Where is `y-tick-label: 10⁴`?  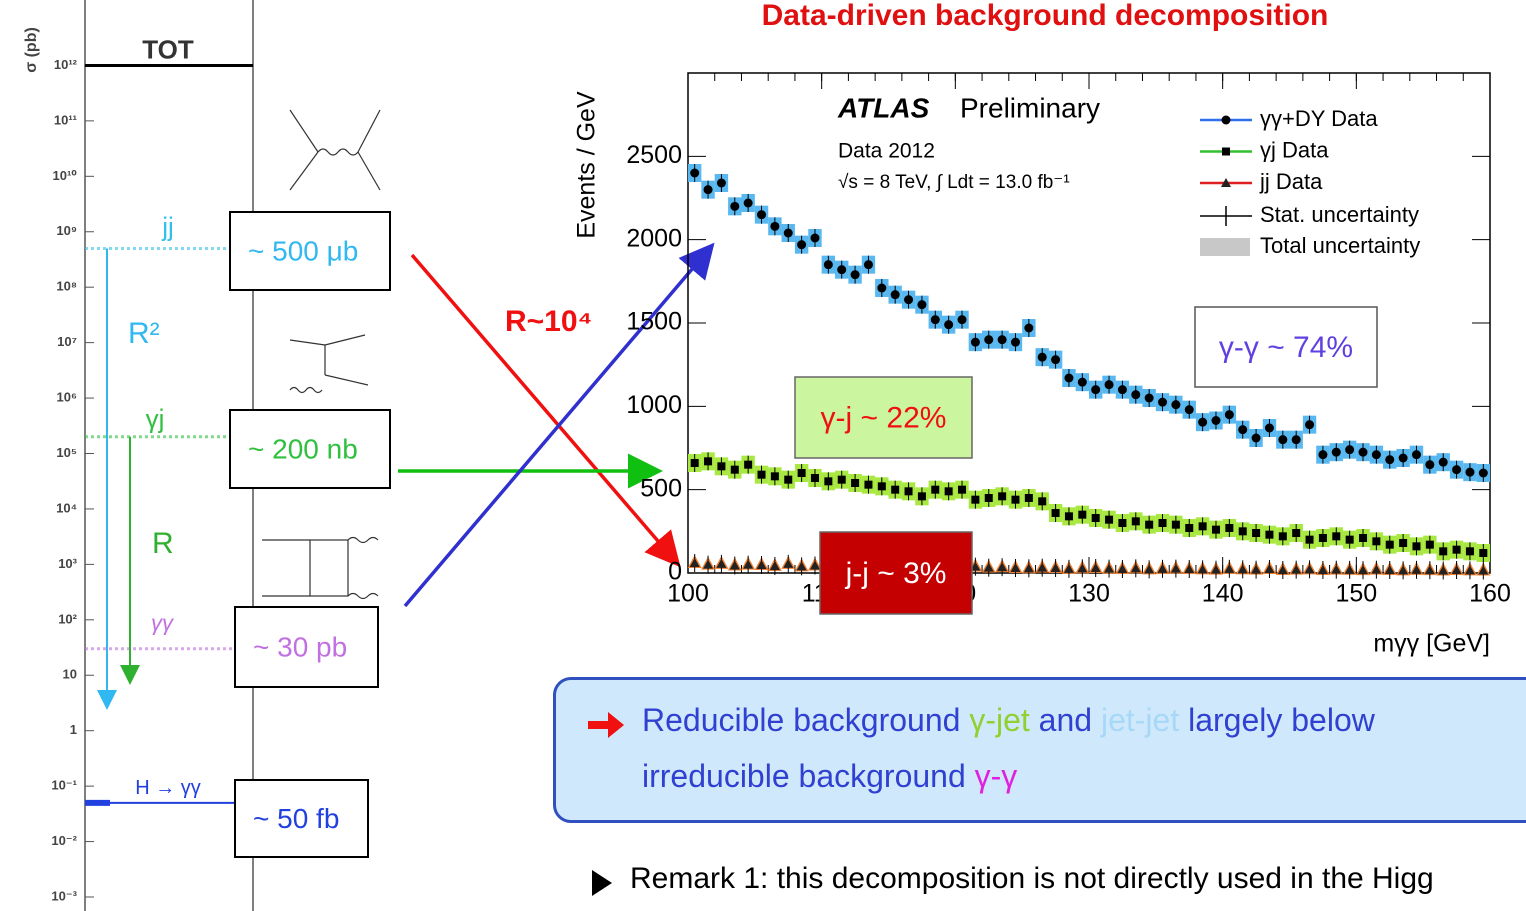
y-tick-label: 10⁴ is located at coordinates (66, 507).